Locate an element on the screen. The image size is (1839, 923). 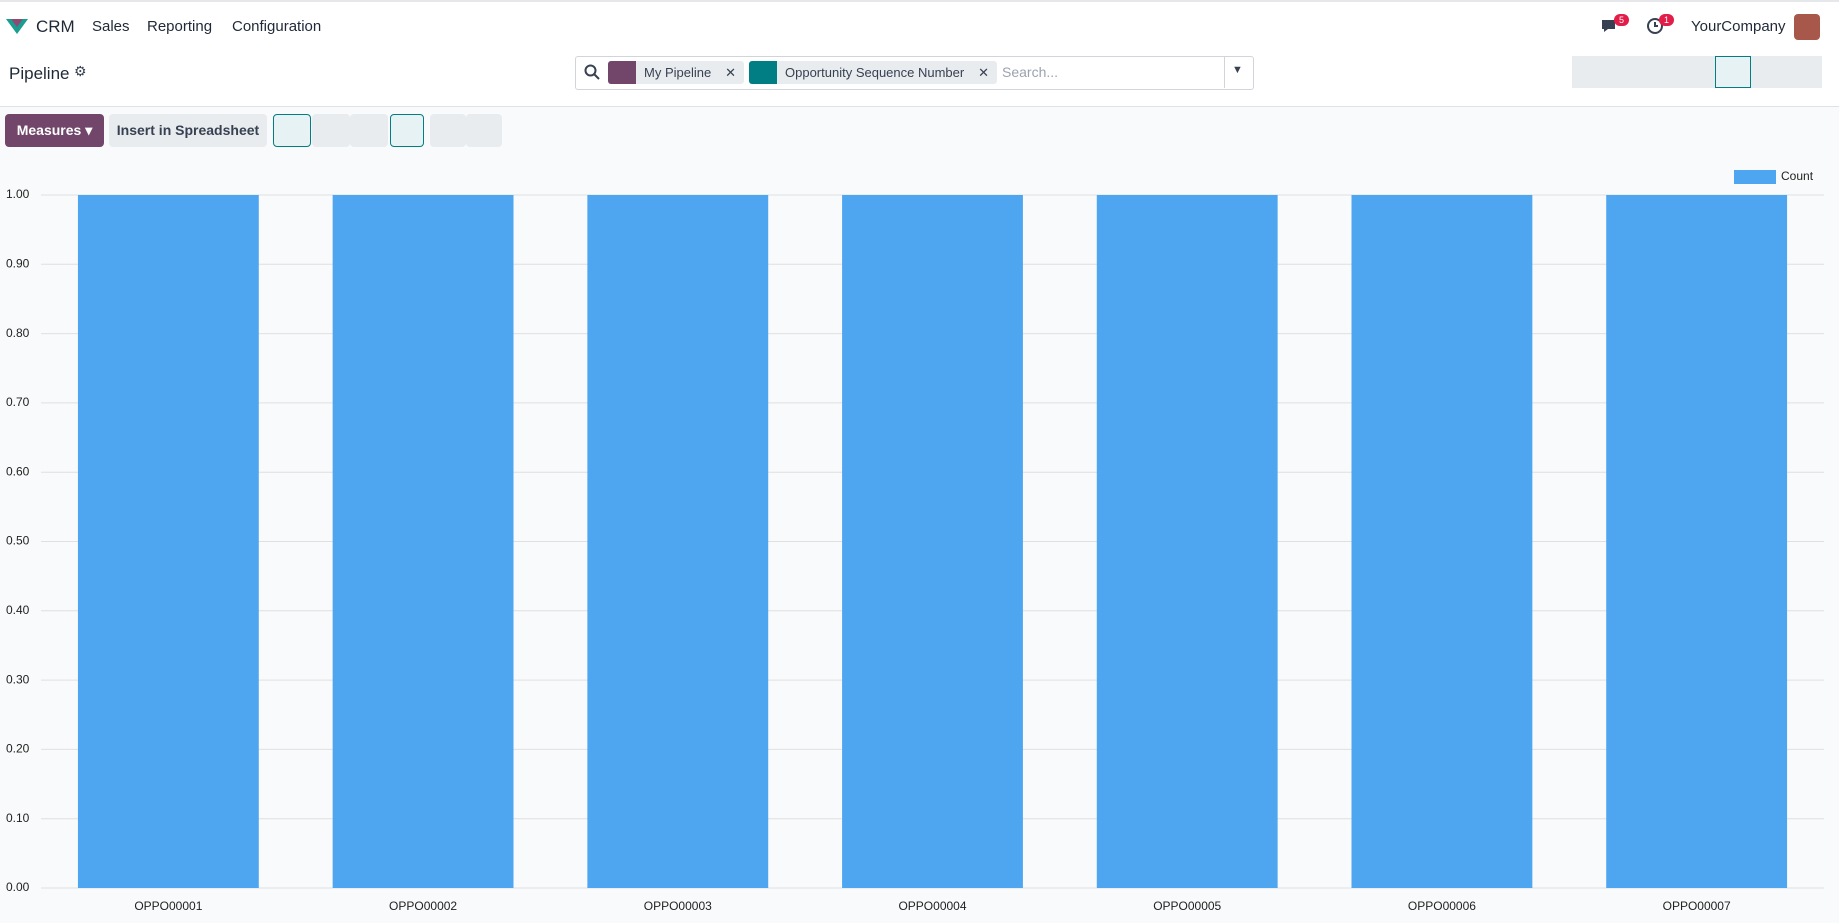
x-tick-label: OPPO00002 is located at coordinates (423, 906).